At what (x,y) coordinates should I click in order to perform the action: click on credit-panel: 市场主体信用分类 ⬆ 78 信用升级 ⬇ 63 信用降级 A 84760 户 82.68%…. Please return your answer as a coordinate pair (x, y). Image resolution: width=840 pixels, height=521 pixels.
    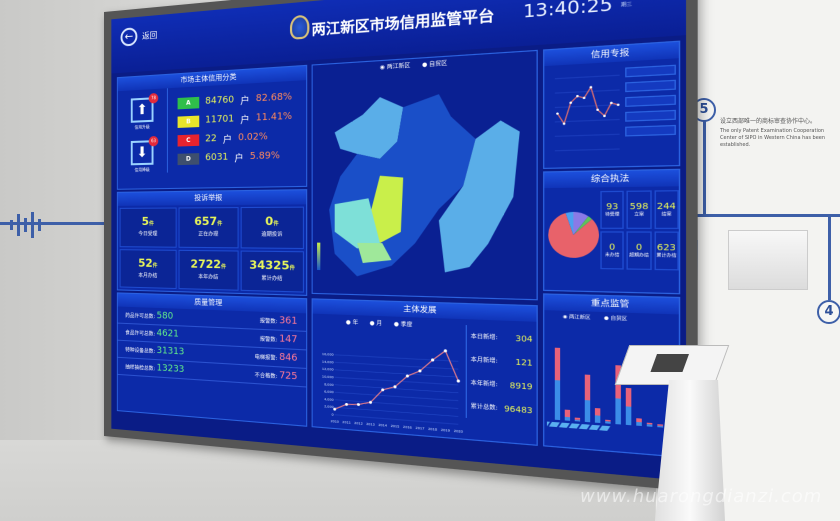
    Looking at the image, I should click on (212, 127).